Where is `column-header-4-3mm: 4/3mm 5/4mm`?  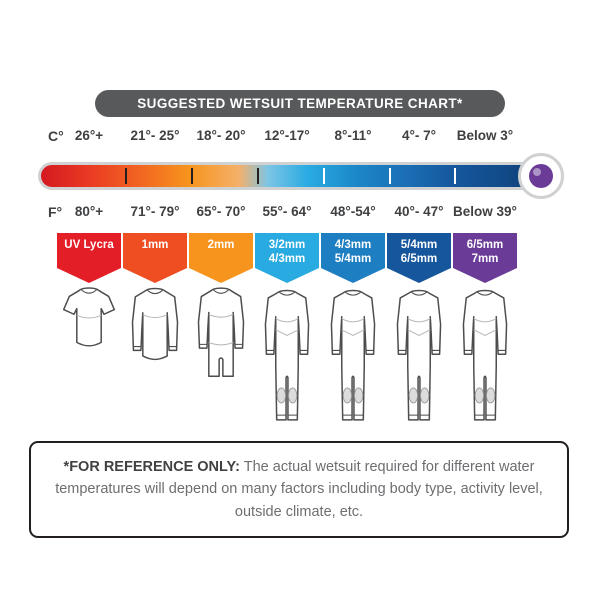
column-header-4-3mm: 4/3mm 5/4mm is located at coordinates (353, 258).